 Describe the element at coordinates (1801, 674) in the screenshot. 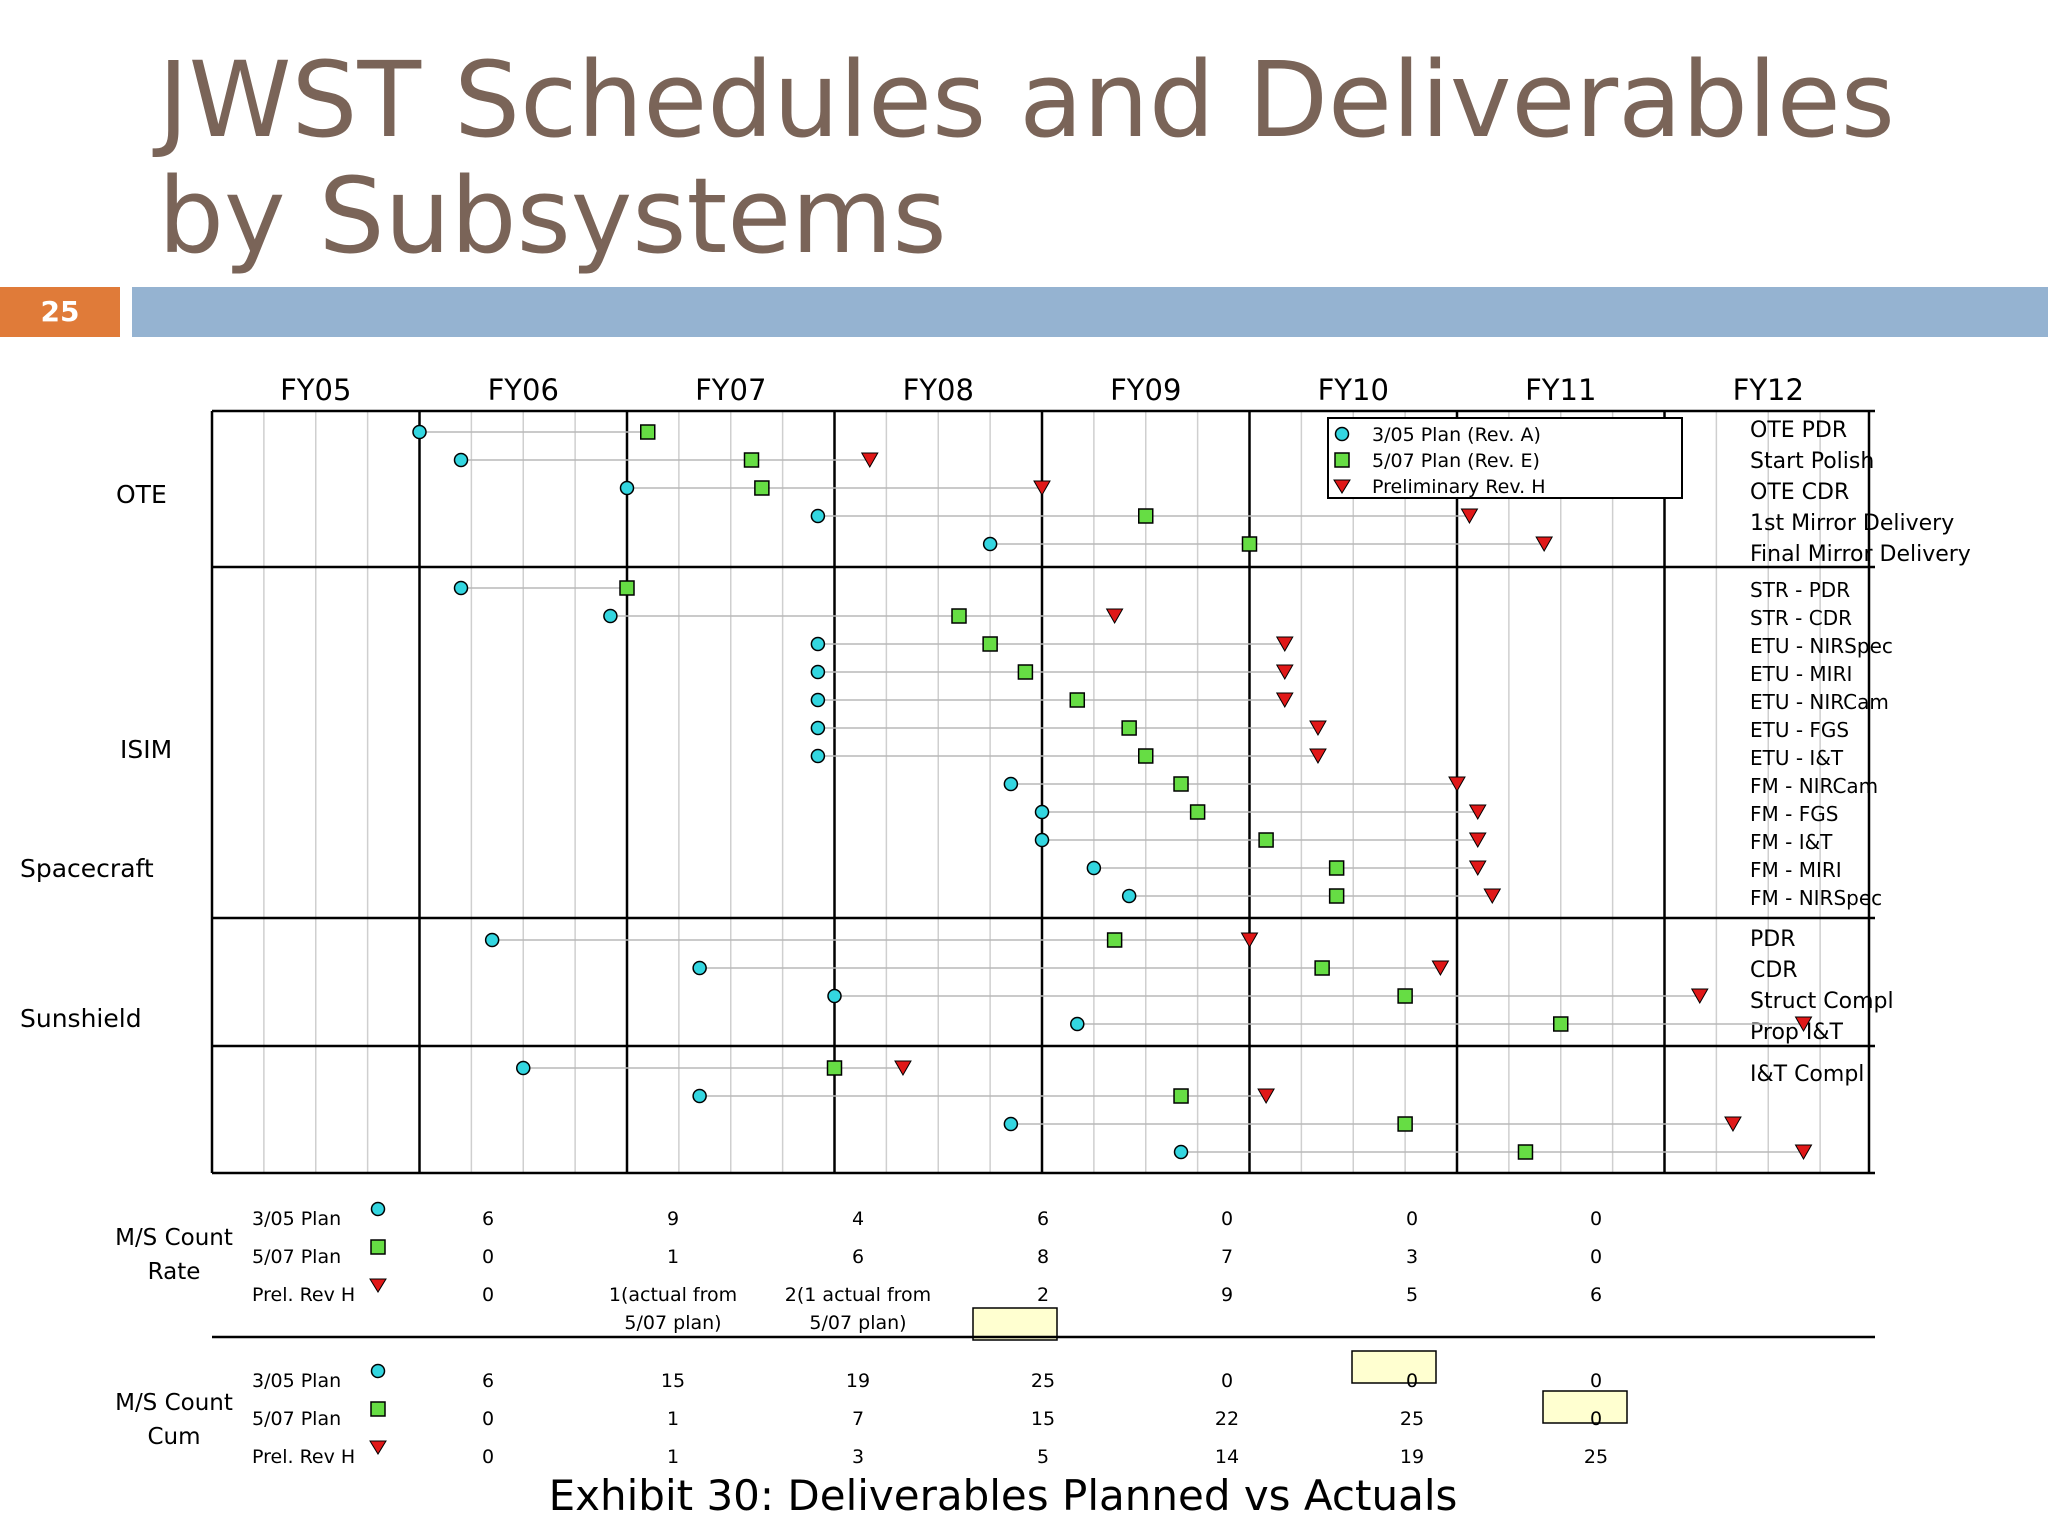

I see `milestone-row-label: ETU - MIRI` at that location.